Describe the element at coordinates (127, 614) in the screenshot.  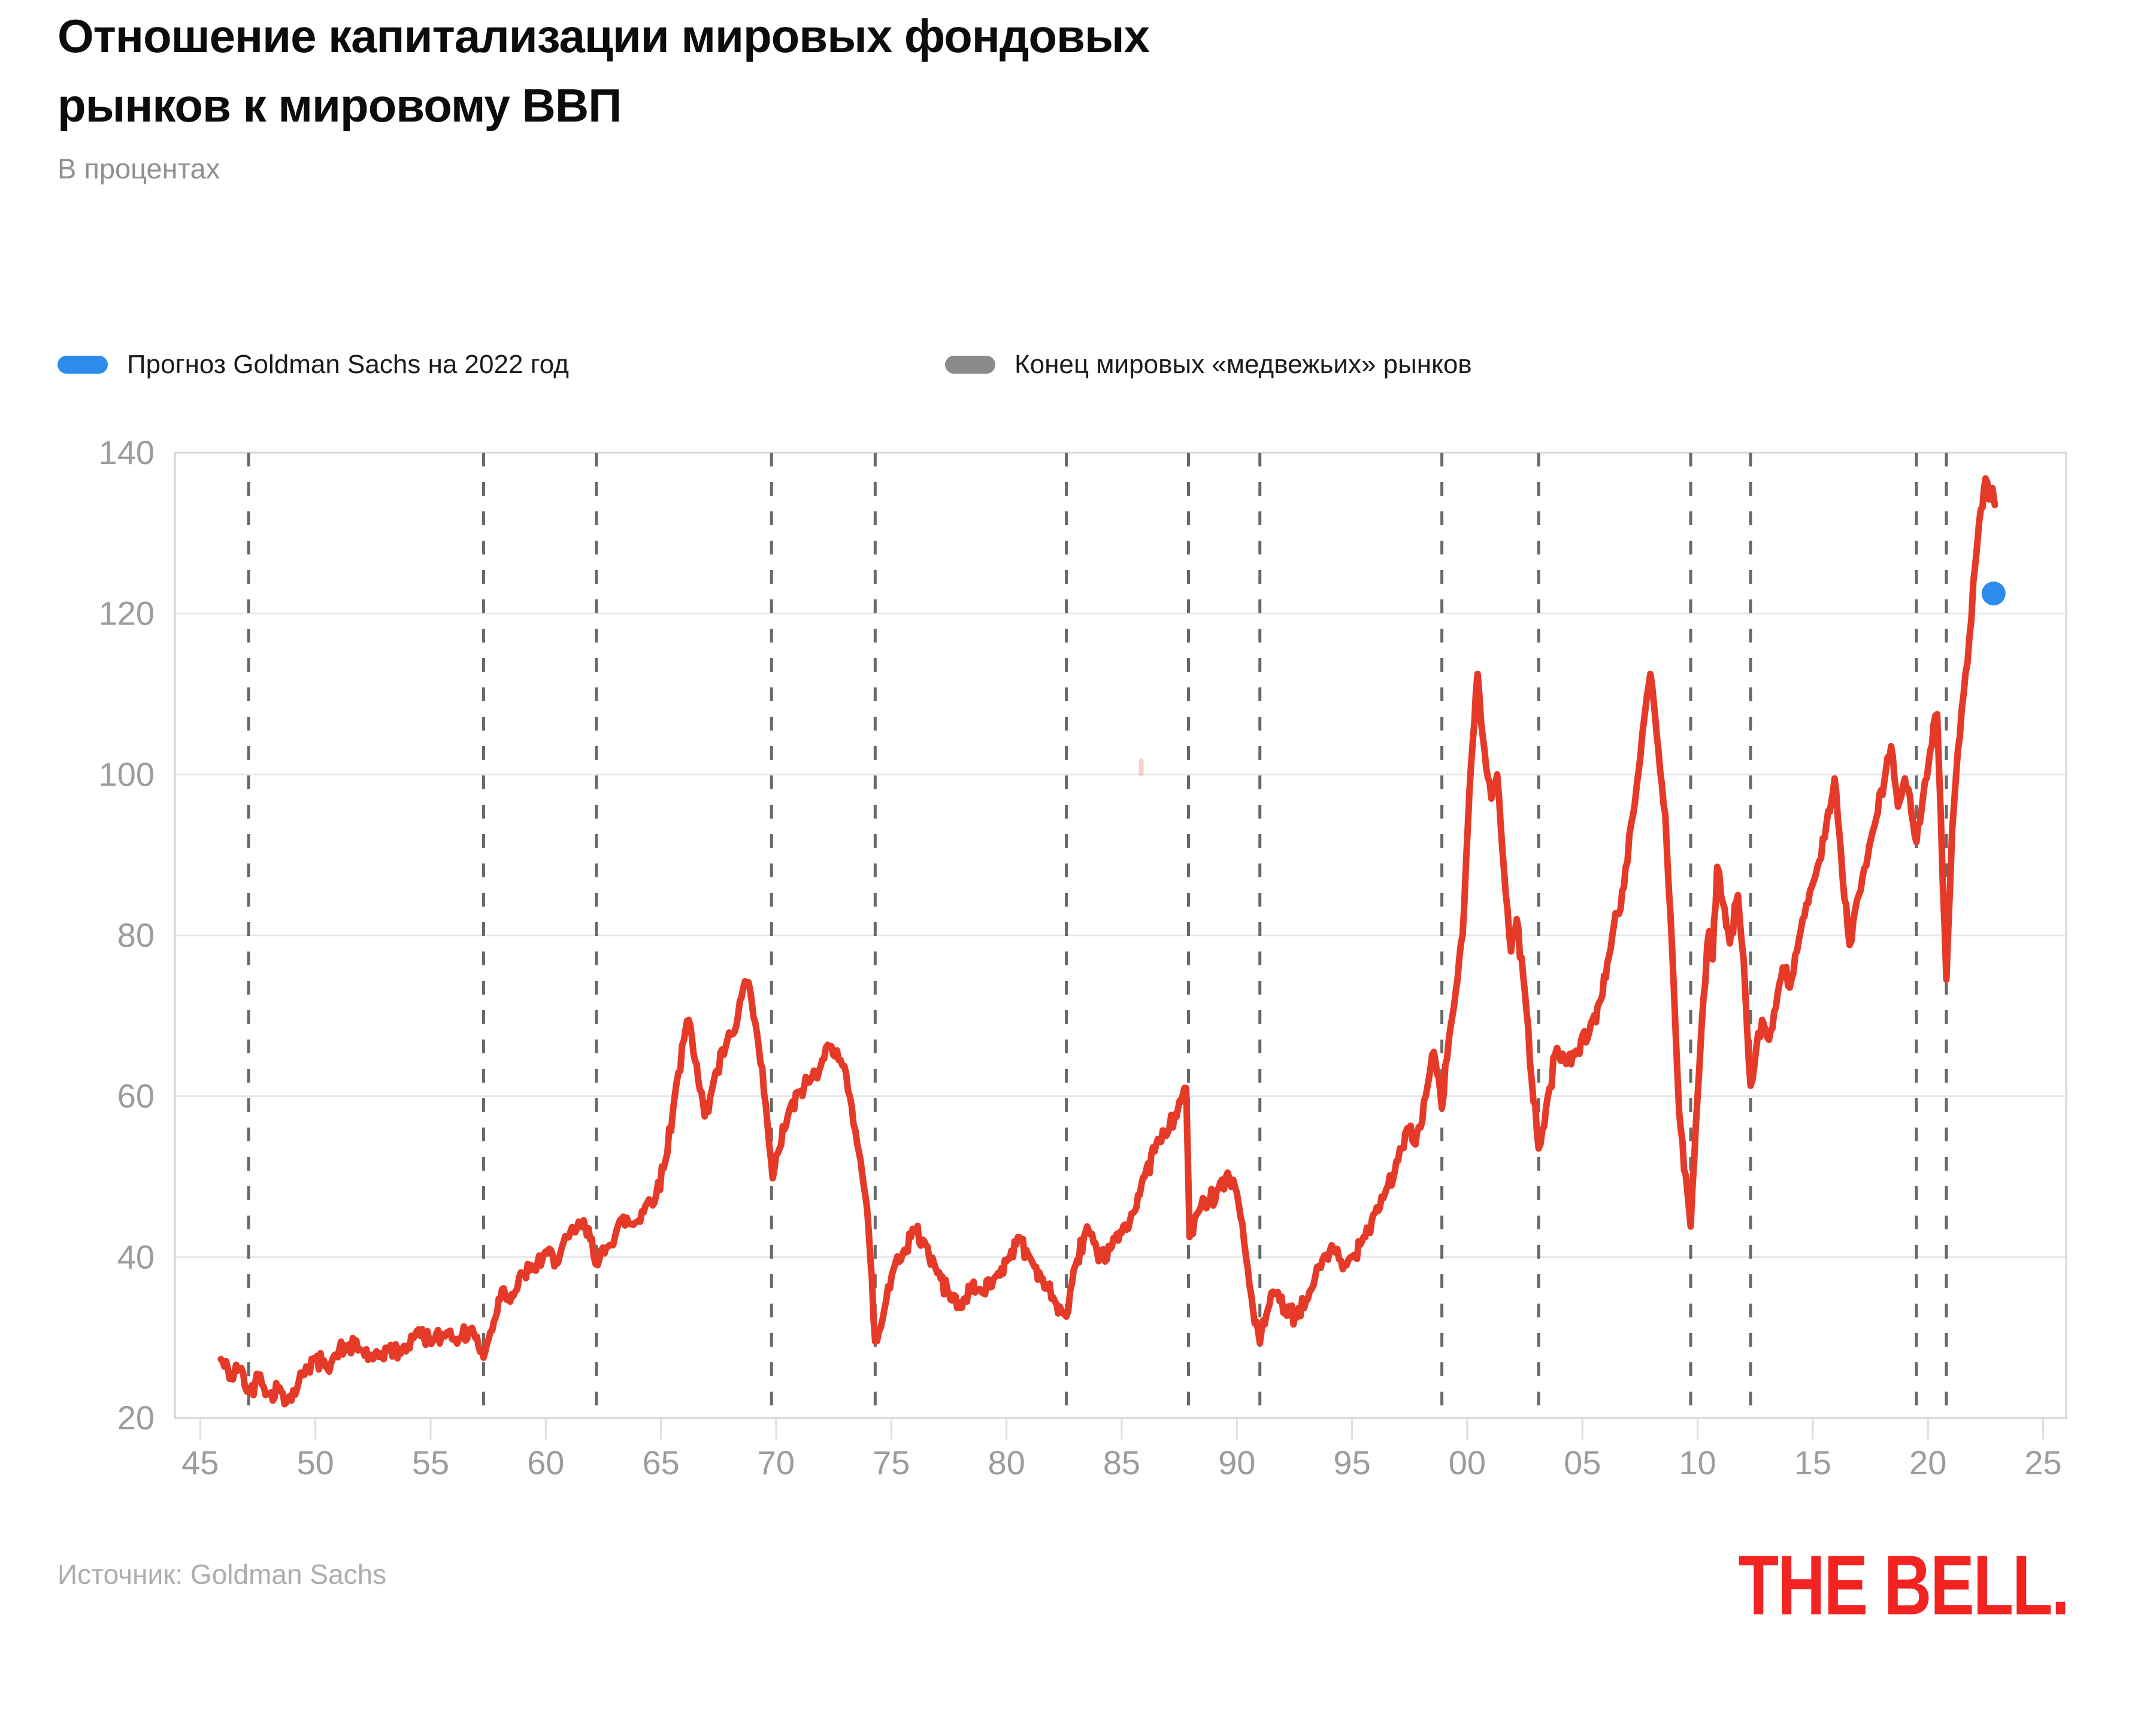
I see `svg-text: 120` at that location.